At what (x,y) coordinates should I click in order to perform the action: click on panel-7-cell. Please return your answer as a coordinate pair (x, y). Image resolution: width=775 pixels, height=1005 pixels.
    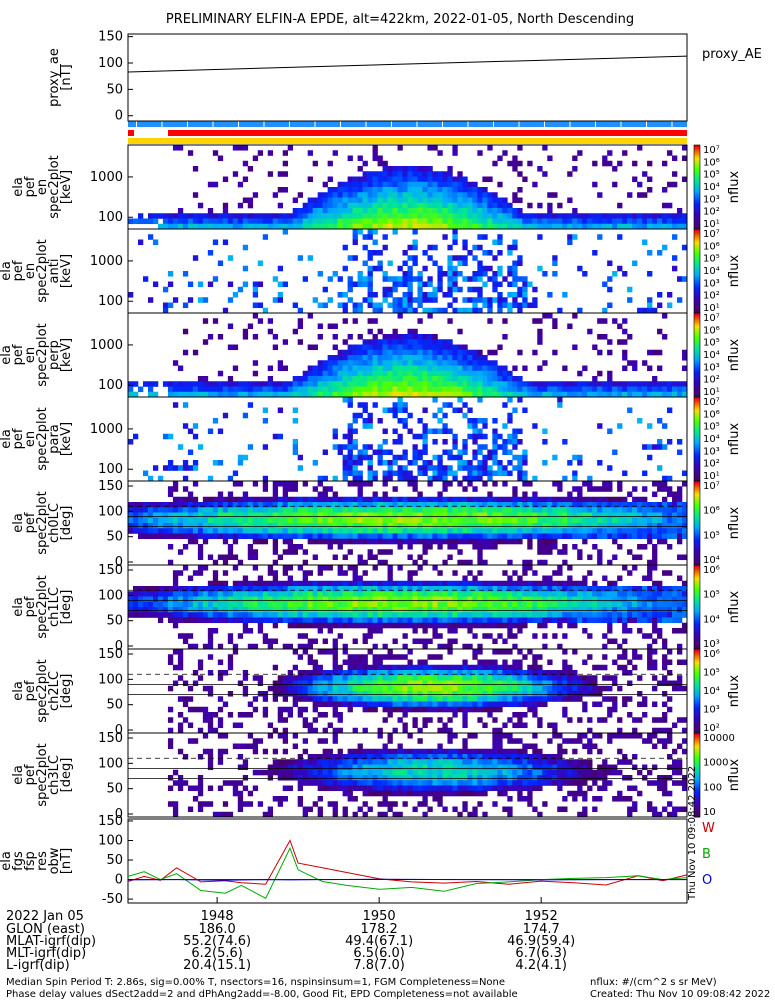
    Looking at the image, I should click on (170, 720).